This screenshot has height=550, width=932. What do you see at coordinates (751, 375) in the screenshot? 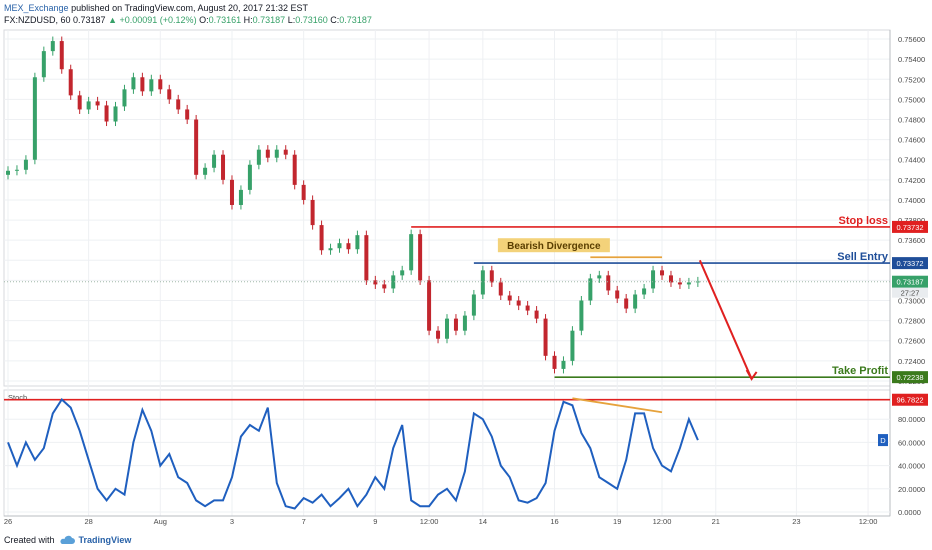
I see `forecast-arrowhead-icon` at bounding box center [751, 375].